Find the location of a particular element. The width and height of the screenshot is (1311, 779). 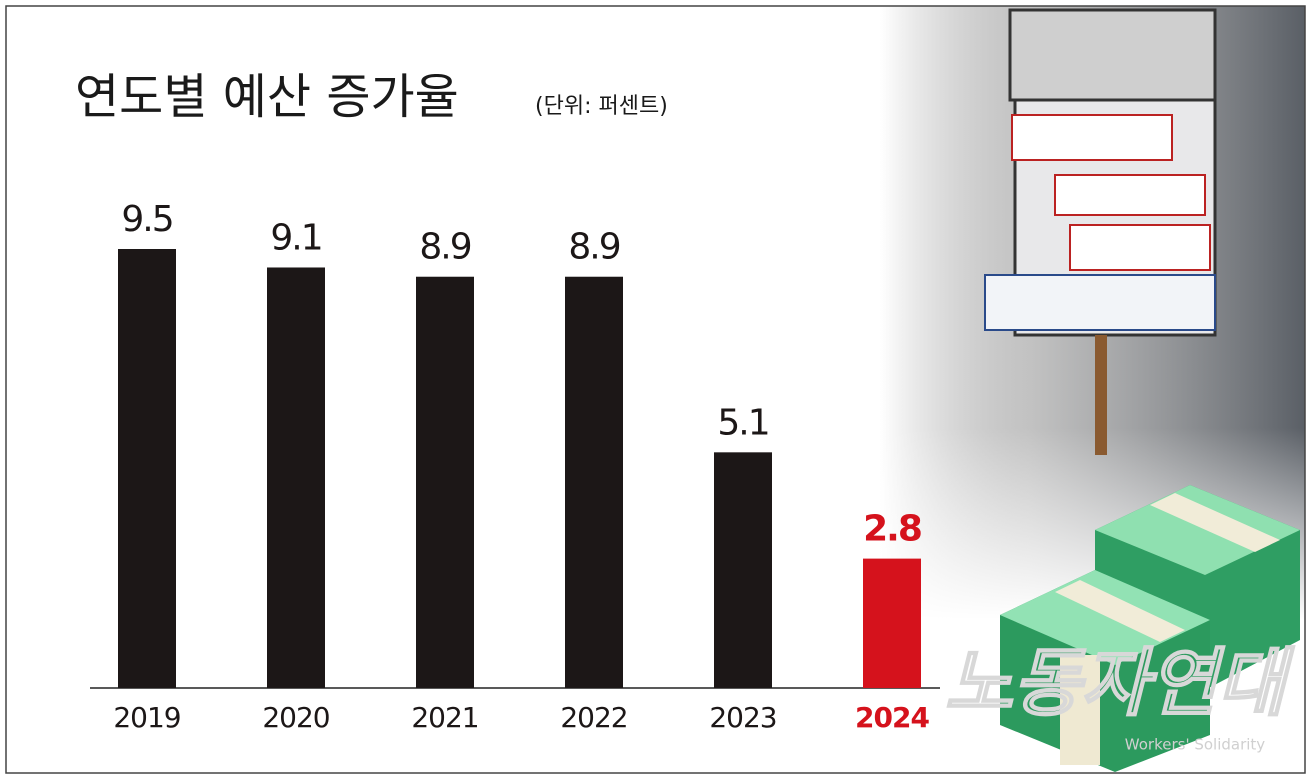

sign-pole is located at coordinates (1101, 395).